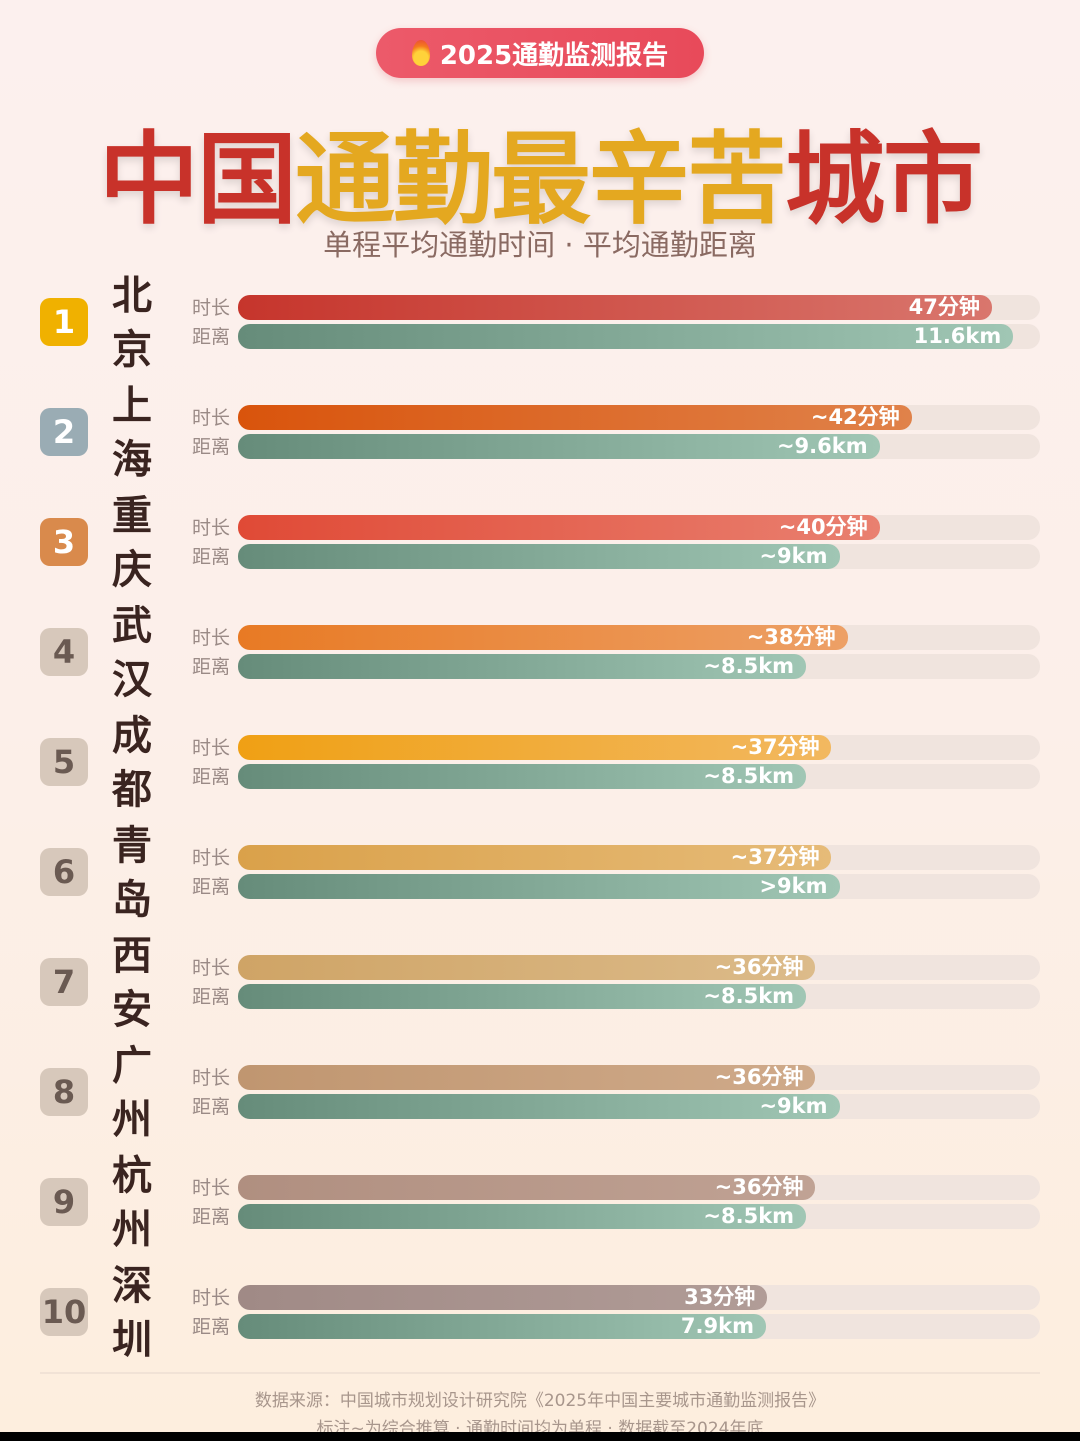 This screenshot has height=1441, width=1080. What do you see at coordinates (540, 245) in the screenshot?
I see `subtitle: 单程平均通勤时间 · 平均通勤距离` at bounding box center [540, 245].